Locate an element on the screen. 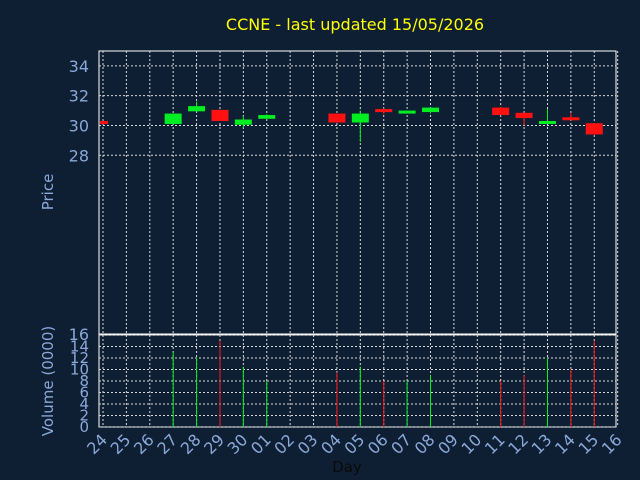 This screenshot has width=640, height=480. price-tick-label: 30 is located at coordinates (79, 125).